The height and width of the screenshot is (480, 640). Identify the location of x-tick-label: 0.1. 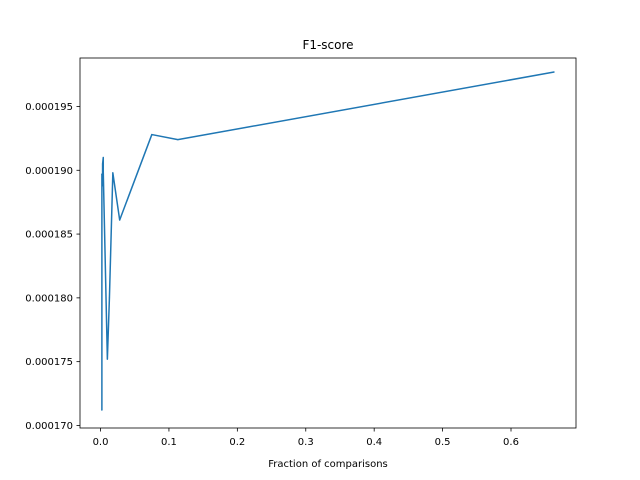
(169, 442).